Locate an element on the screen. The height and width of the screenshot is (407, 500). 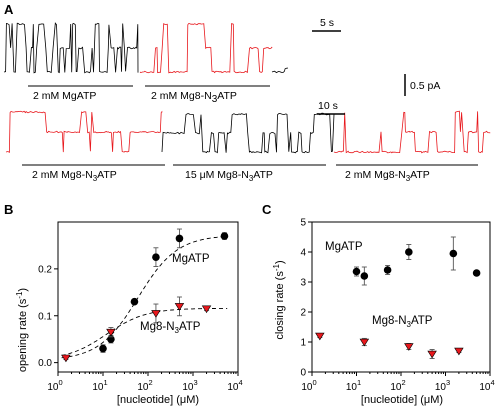
scale-bar-5s: 5 s is located at coordinates (326, 24).